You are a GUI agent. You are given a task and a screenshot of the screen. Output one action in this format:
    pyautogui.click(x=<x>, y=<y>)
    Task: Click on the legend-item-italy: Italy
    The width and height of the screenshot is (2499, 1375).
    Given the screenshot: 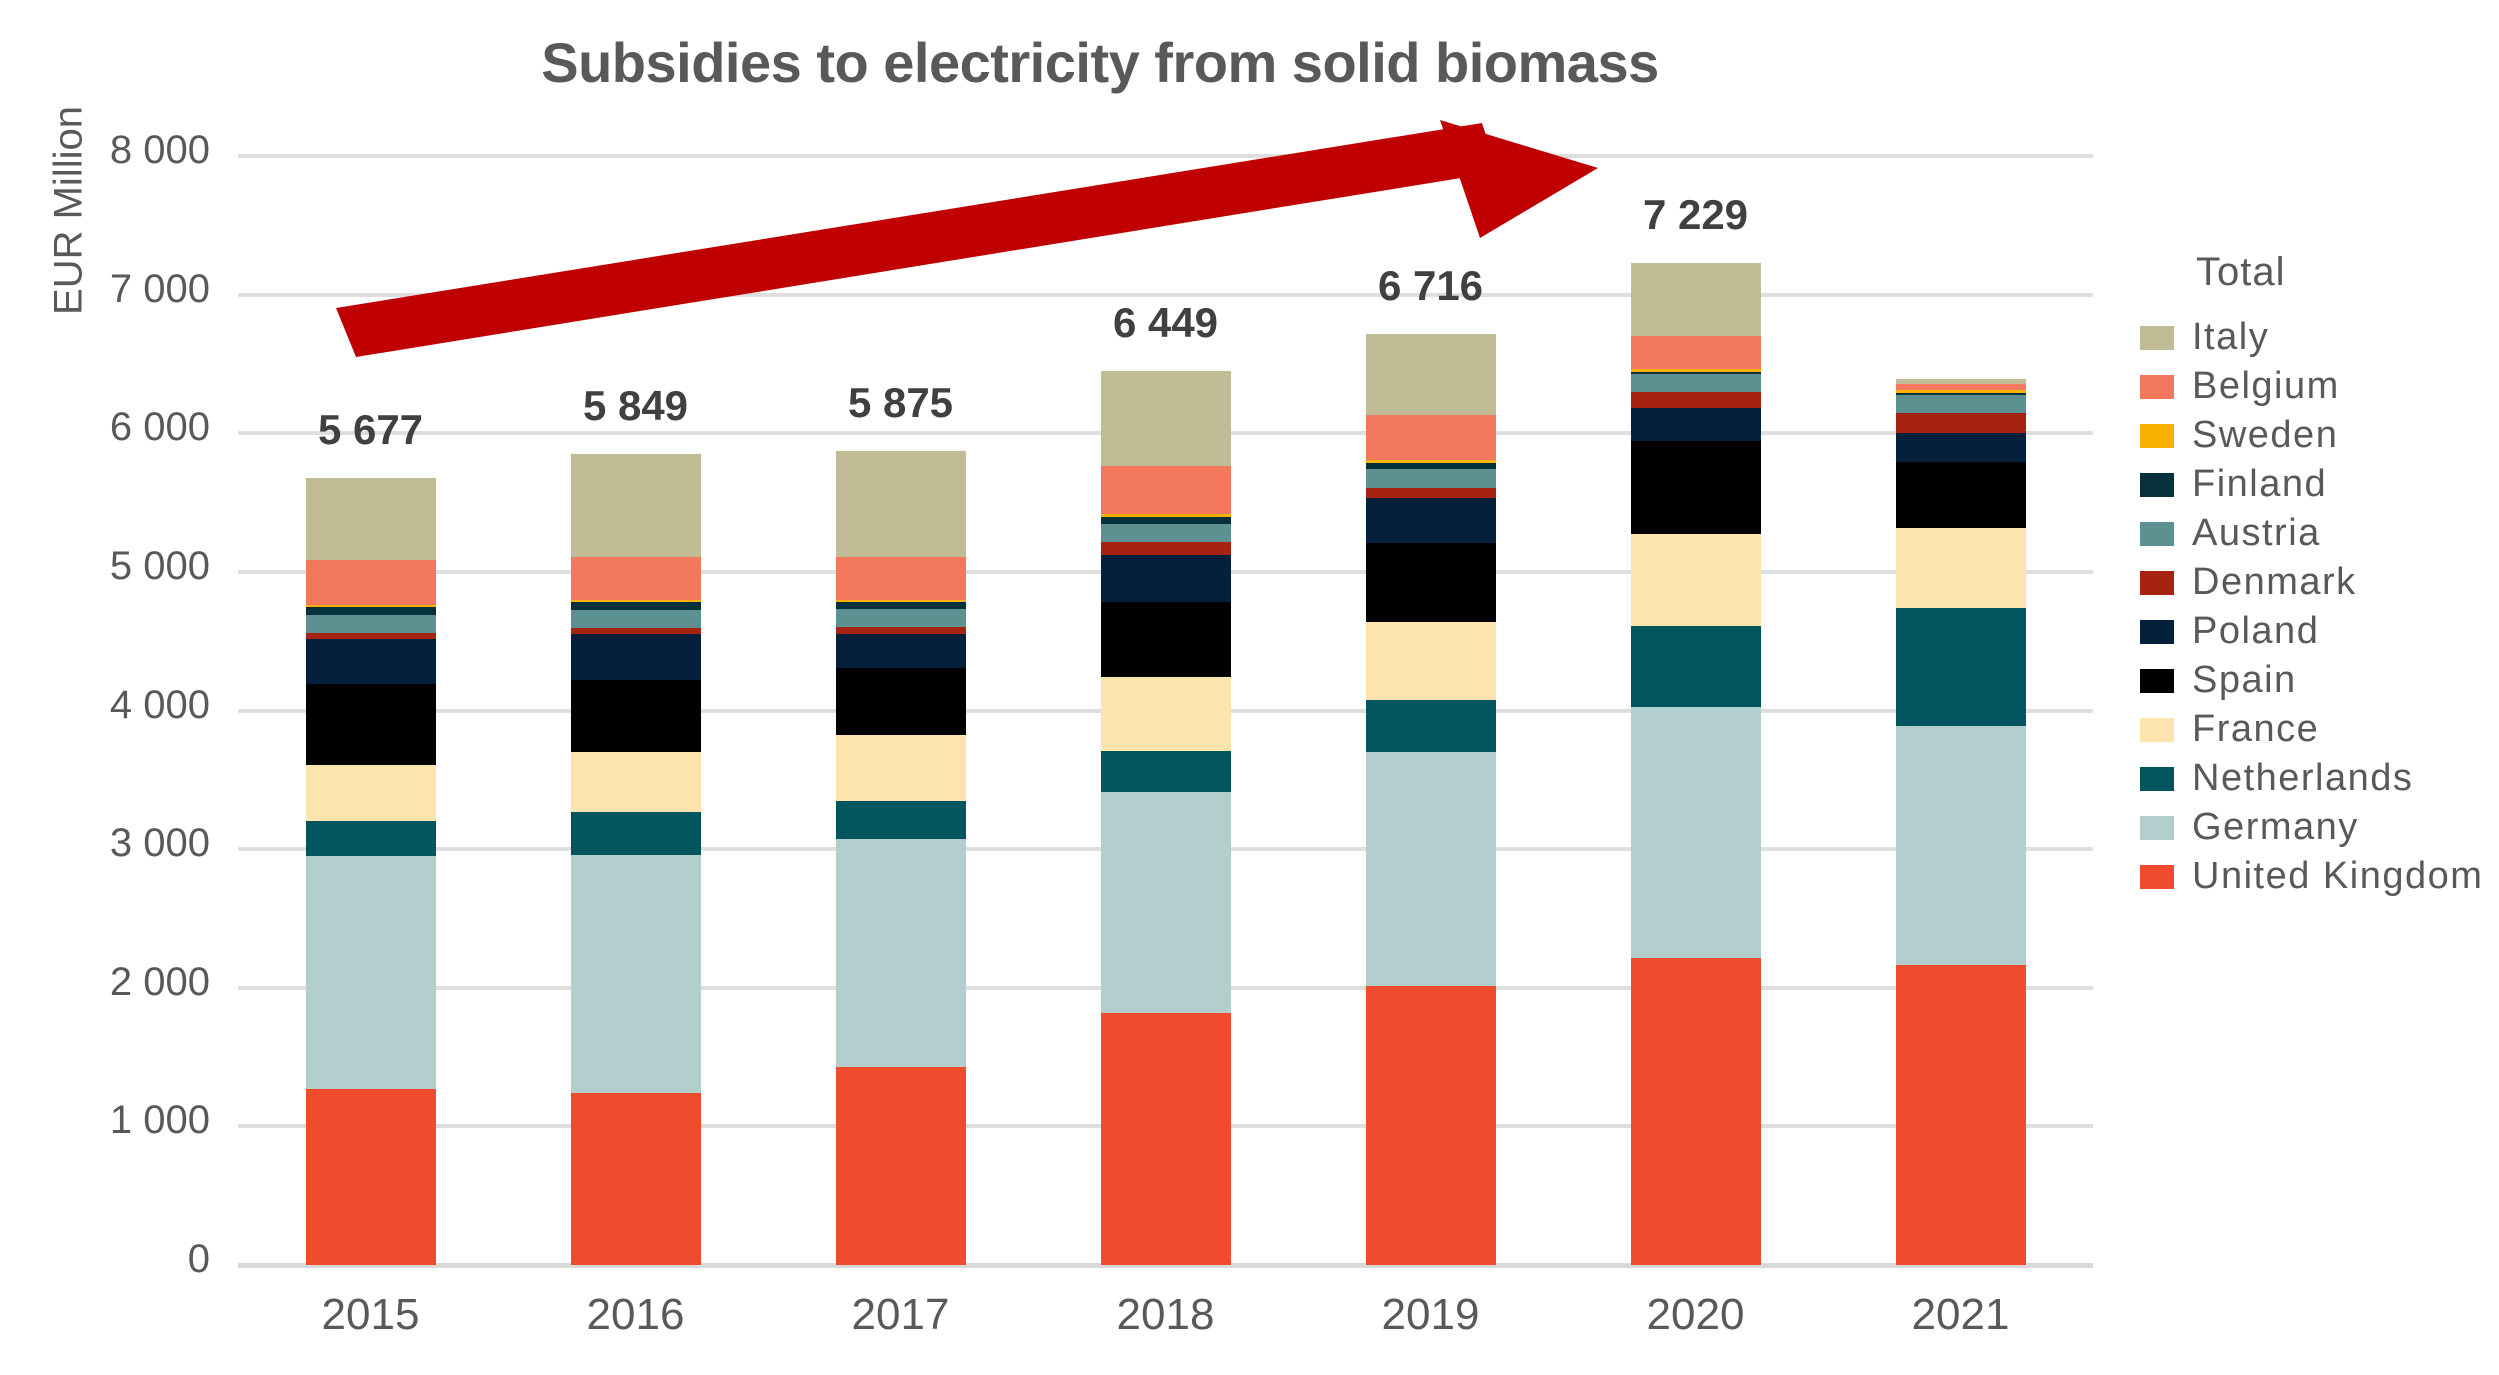 What is the action you would take?
    pyautogui.click(x=2319, y=337)
    